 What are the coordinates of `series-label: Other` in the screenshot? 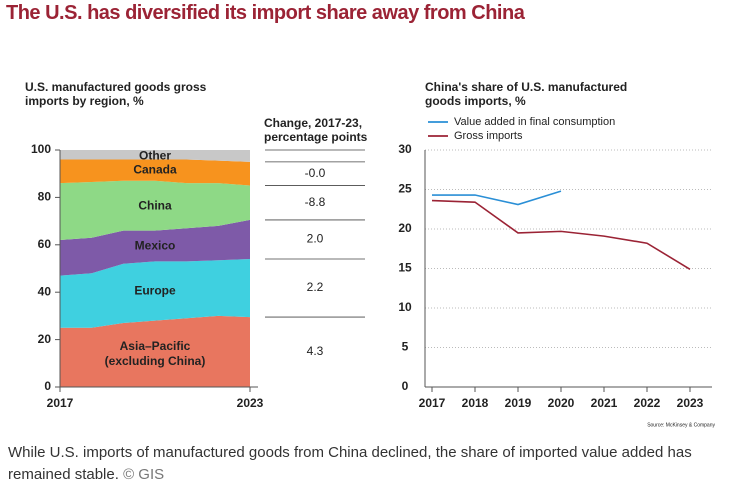 It's located at (155, 155).